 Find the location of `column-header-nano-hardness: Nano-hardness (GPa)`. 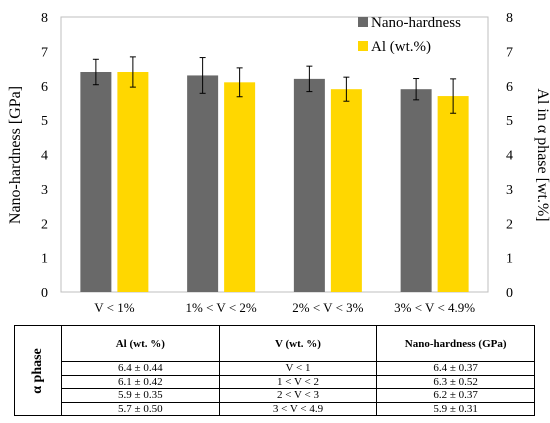

column-header-nano-hardness: Nano-hardness (GPa) is located at coordinates (455, 343).